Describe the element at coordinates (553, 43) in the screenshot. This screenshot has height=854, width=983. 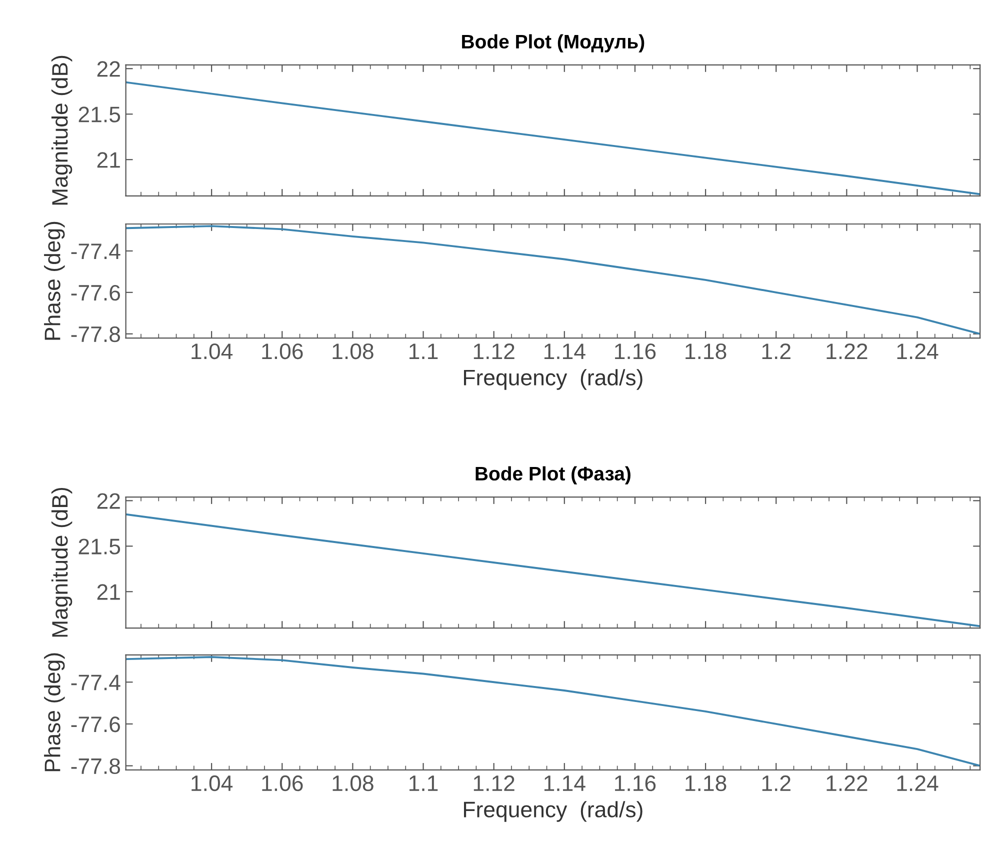
I see `chart-title: Bode Plot (Модуль)` at that location.